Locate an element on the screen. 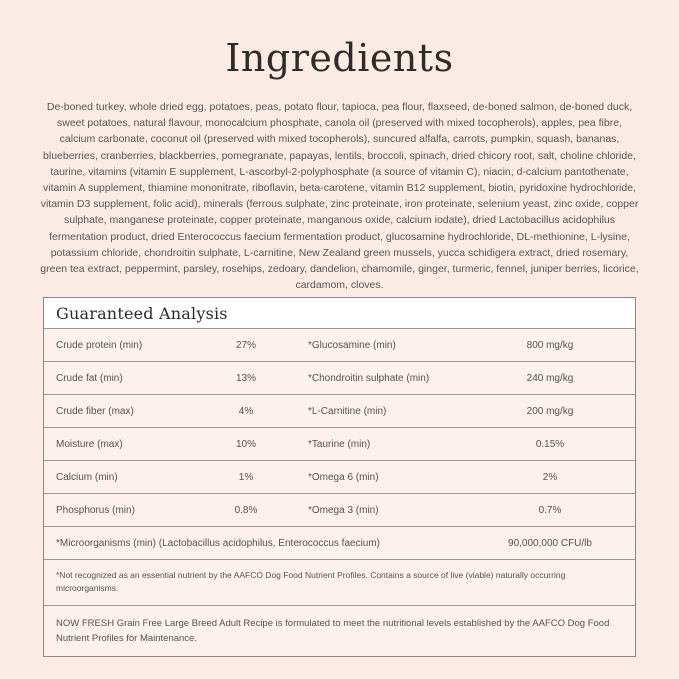  nutrient-label: *Omega 6 (min) is located at coordinates (343, 477).